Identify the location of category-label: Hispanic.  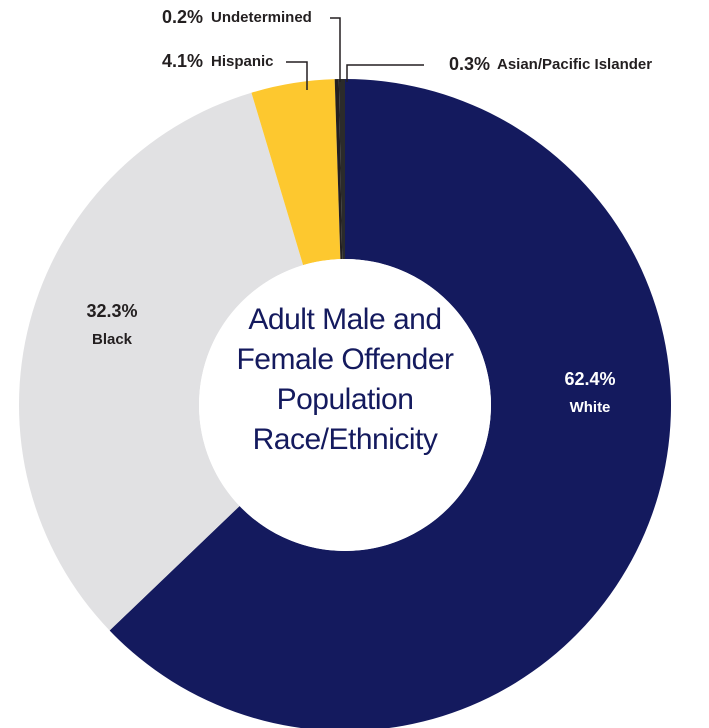
(242, 61).